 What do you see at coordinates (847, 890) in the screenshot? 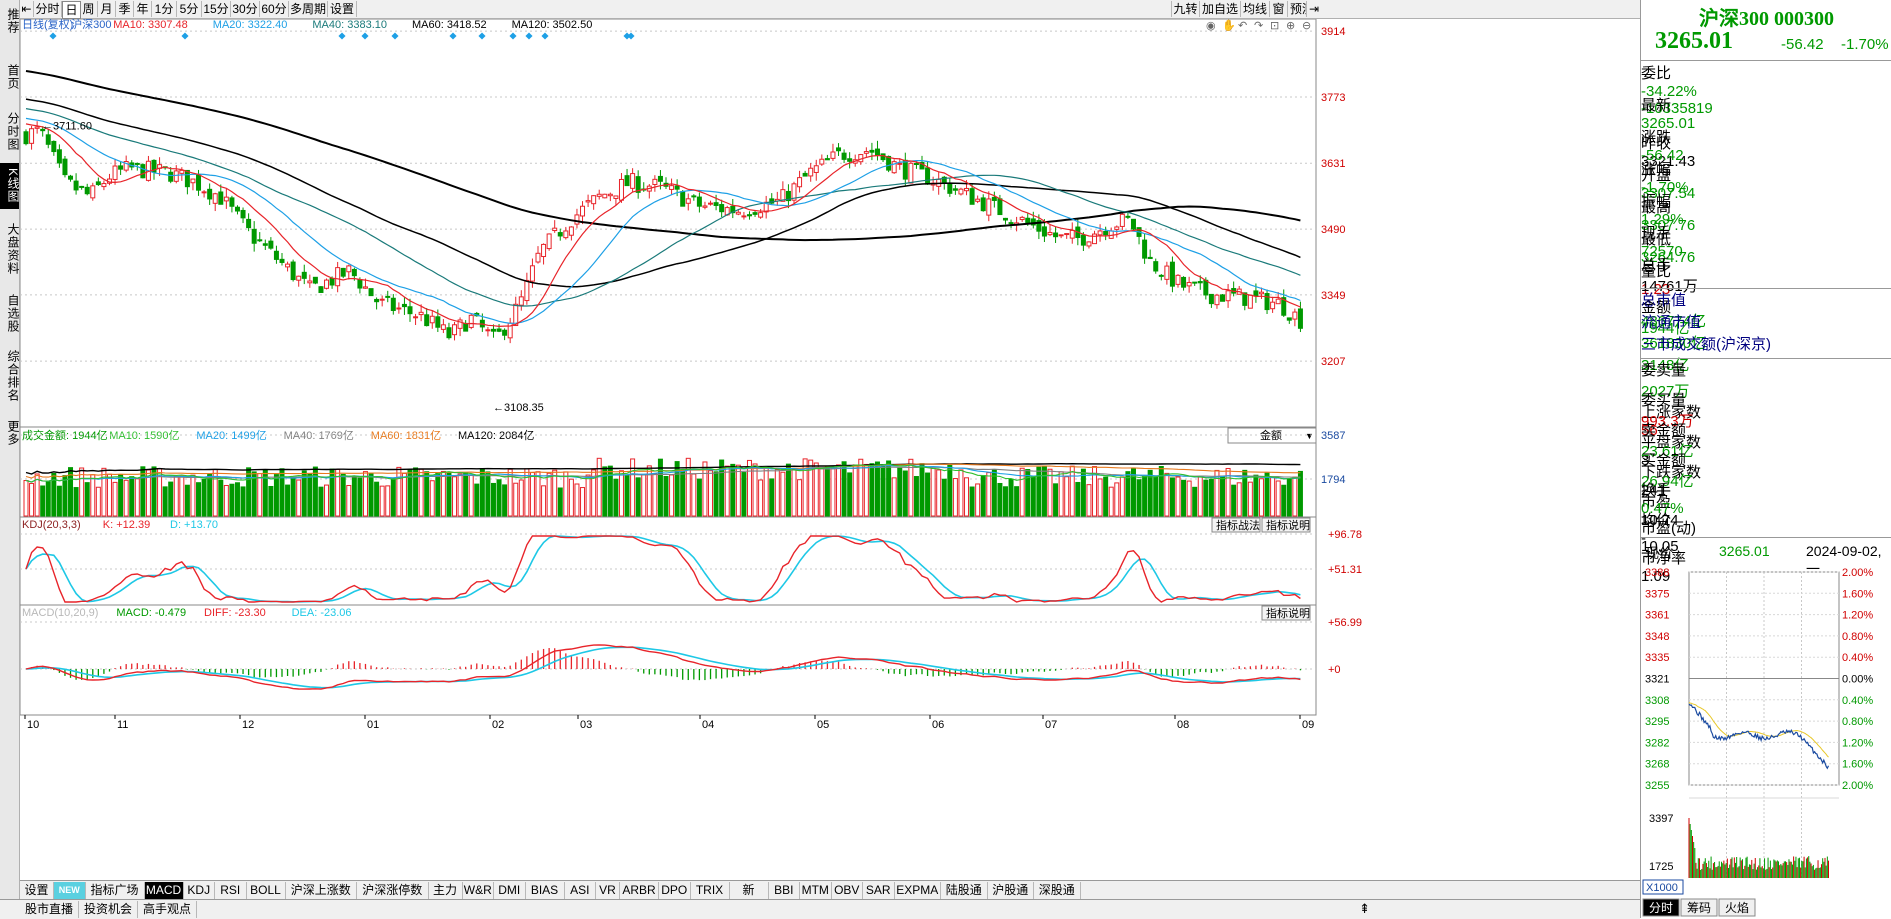
I see `indicator-tab-21: OBV` at bounding box center [847, 890].